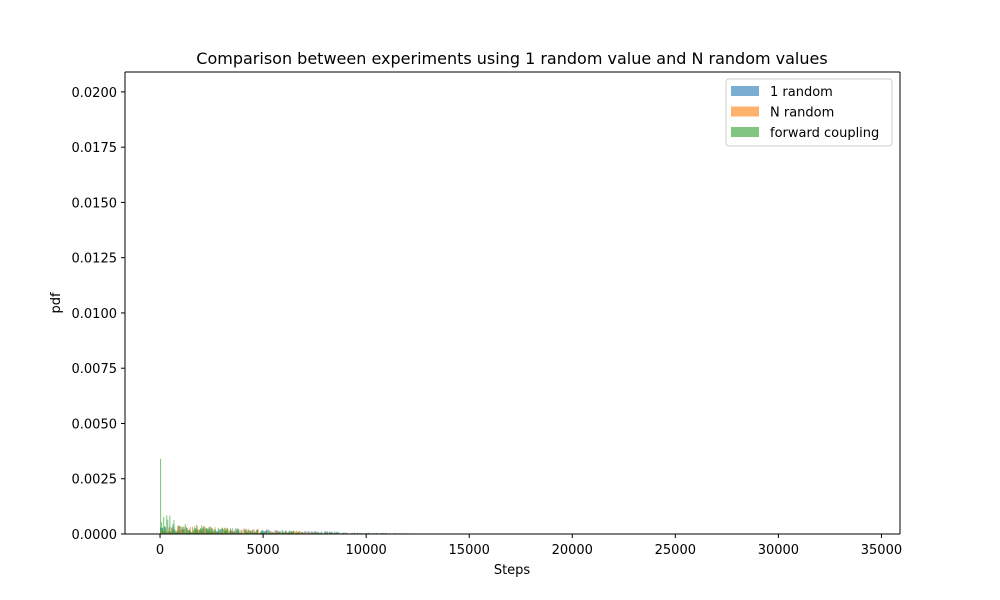 The height and width of the screenshot is (600, 1000). I want to click on y-axis-label: pdf, so click(56, 303).